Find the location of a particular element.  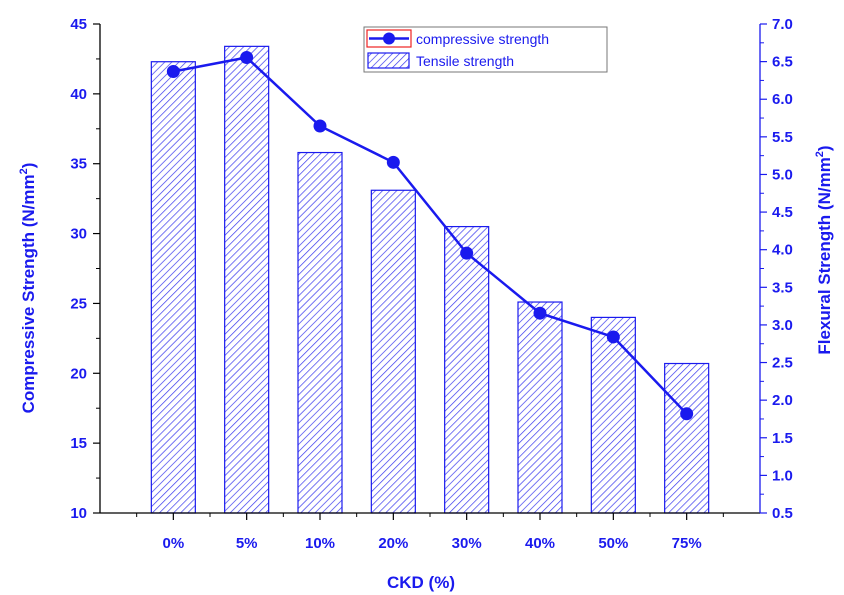

left-tick-label: 10 is located at coordinates (78, 513).